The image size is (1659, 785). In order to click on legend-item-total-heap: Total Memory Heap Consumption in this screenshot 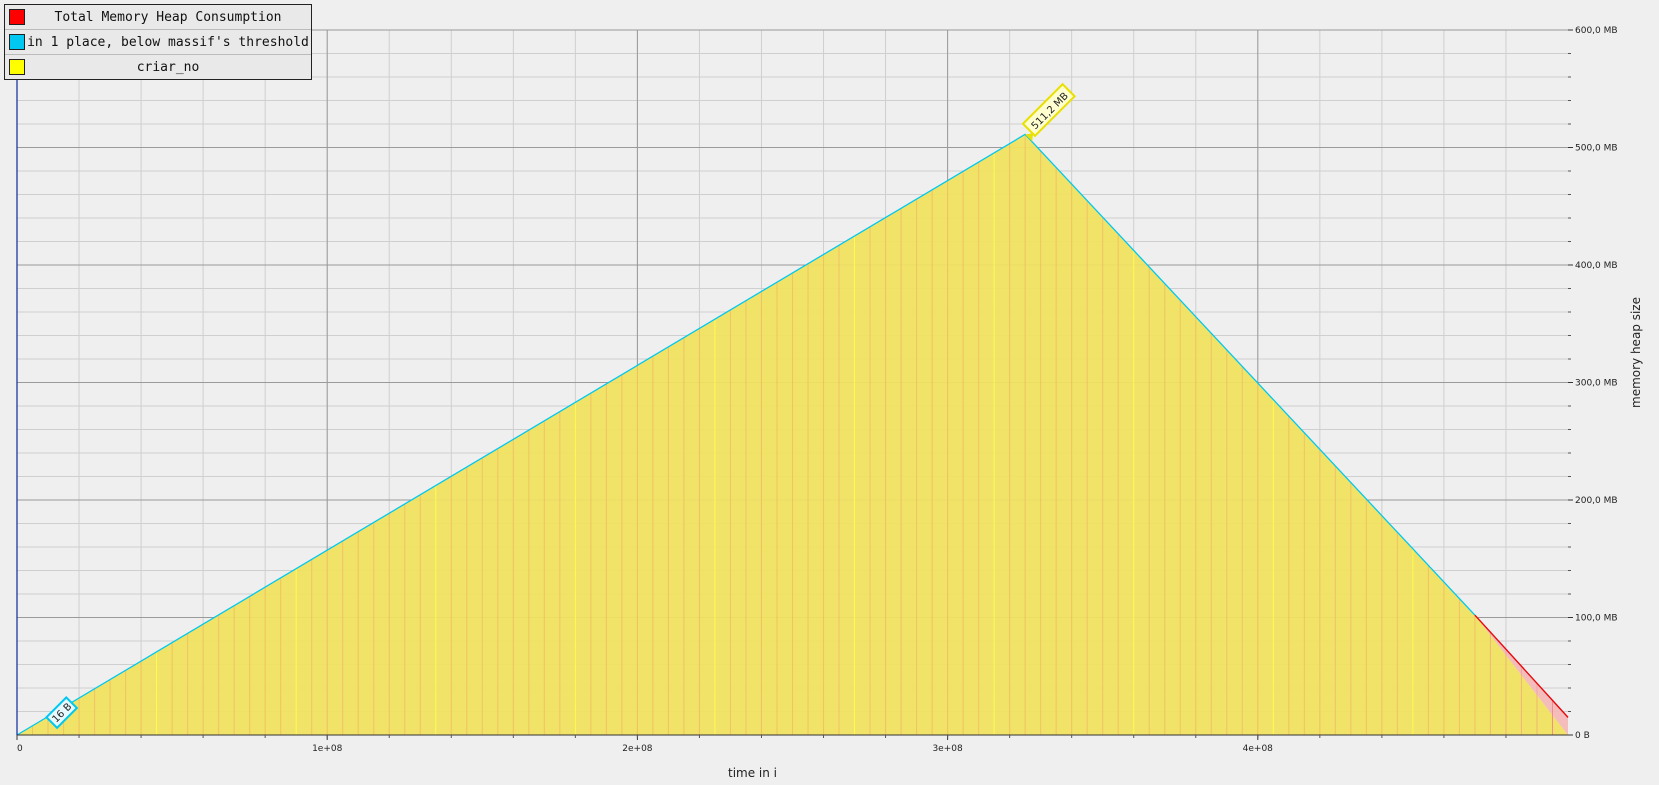, I will do `click(158, 17)`.